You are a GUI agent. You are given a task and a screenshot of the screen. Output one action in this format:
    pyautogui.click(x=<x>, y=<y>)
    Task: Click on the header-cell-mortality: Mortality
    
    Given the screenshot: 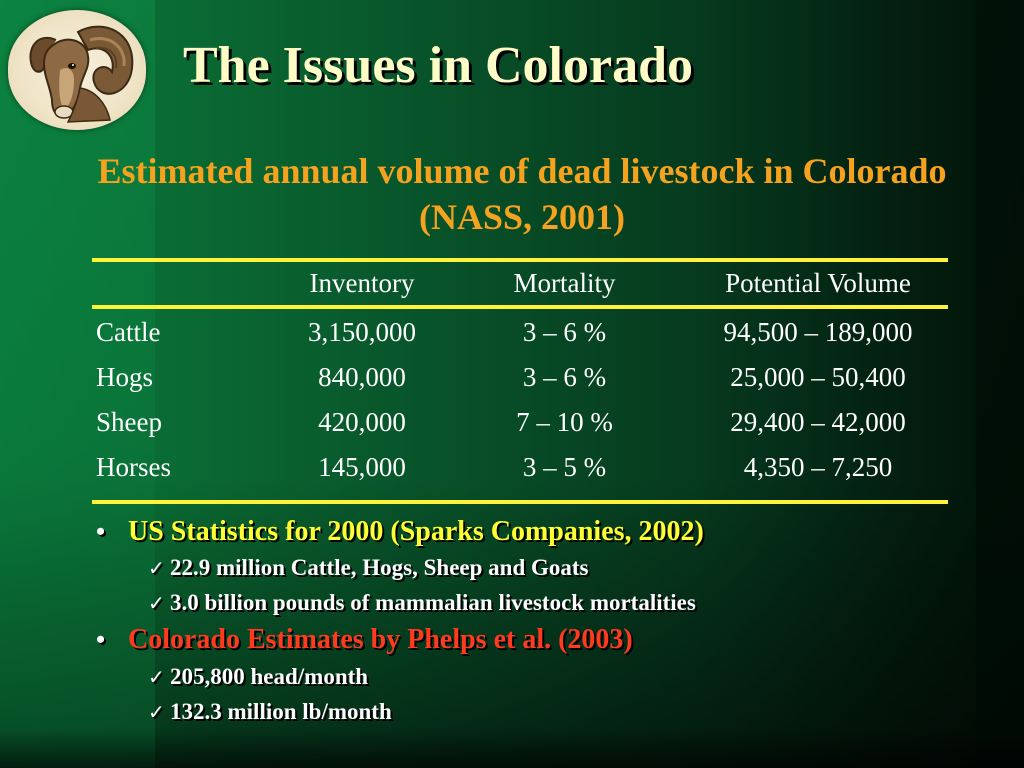 What is the action you would take?
    pyautogui.click(x=564, y=283)
    